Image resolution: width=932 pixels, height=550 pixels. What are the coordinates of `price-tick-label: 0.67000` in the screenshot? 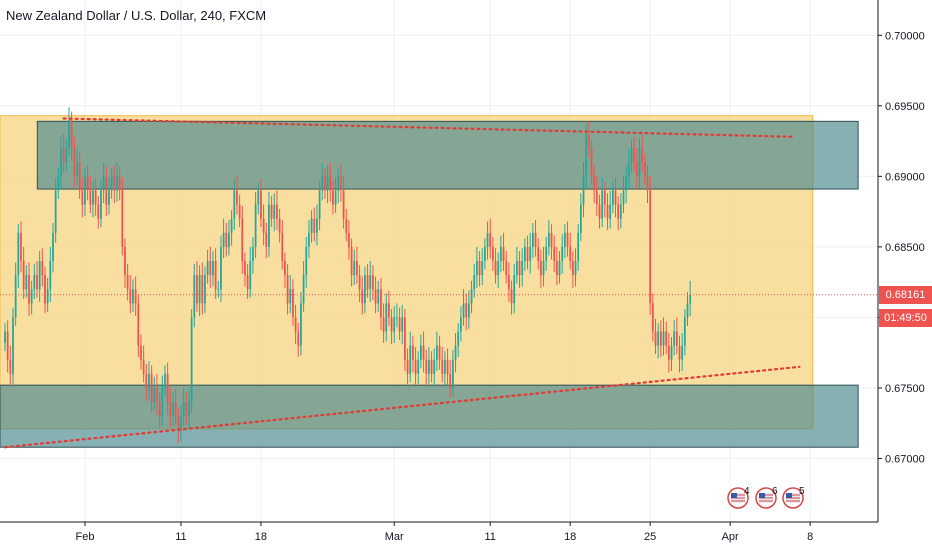 It's located at (905, 460).